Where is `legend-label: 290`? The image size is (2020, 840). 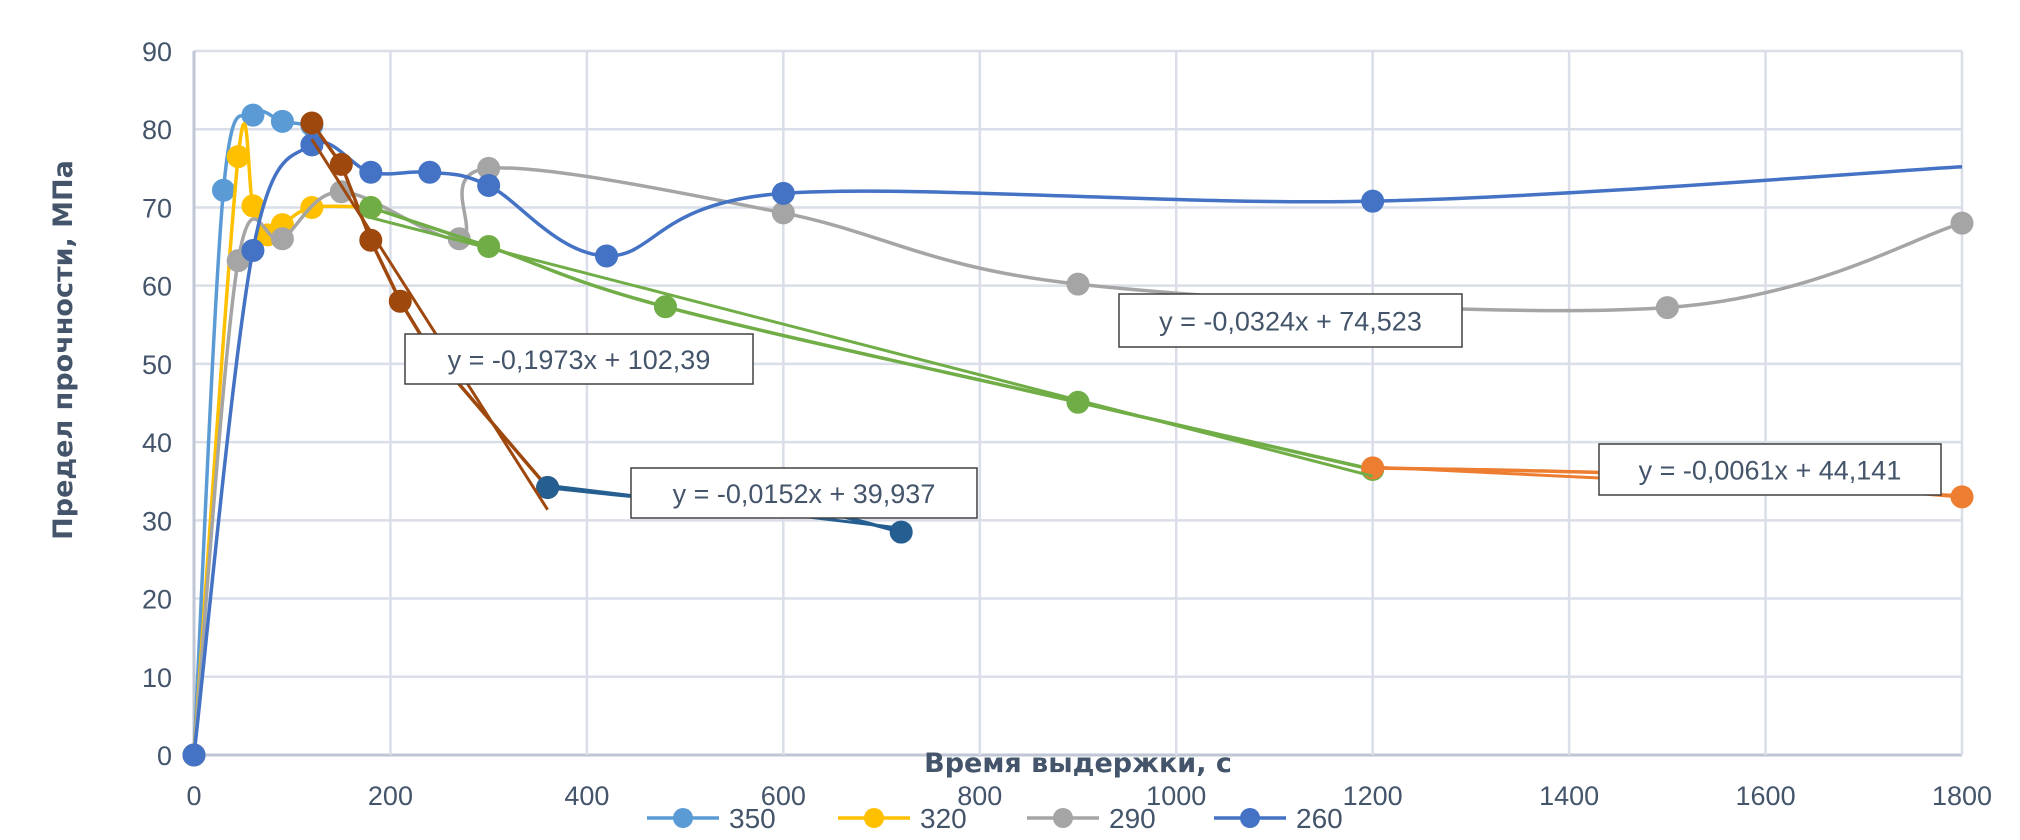
legend-label: 290 is located at coordinates (1132, 818).